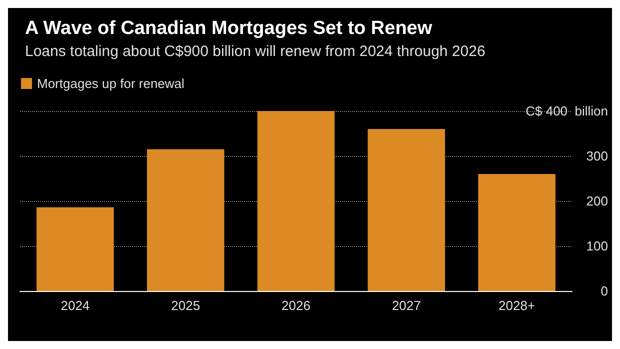 The image size is (620, 349). What do you see at coordinates (406, 305) in the screenshot?
I see `x-tick-label: 2027` at bounding box center [406, 305].